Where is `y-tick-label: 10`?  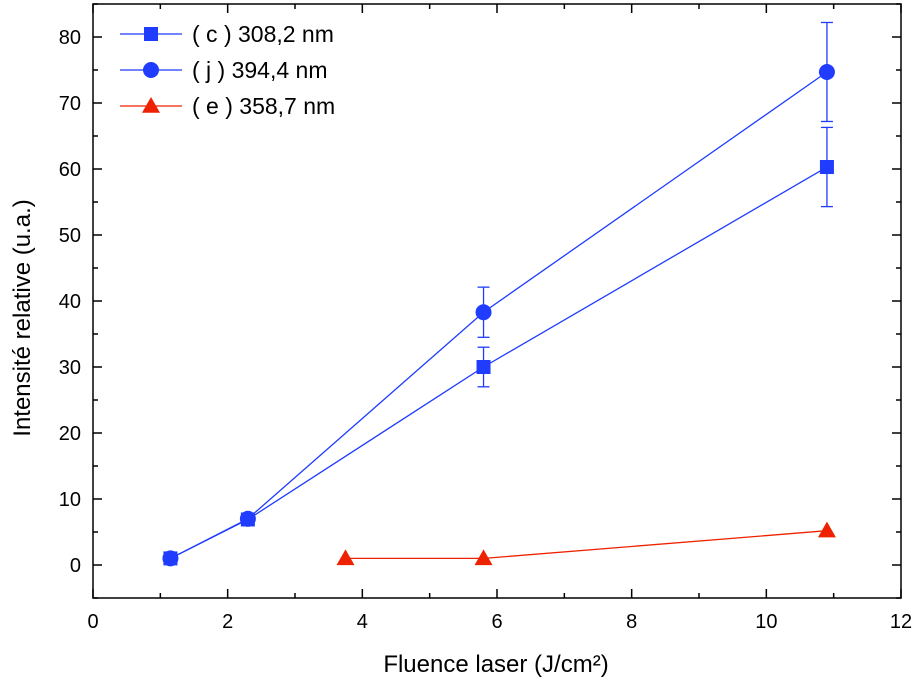 y-tick-label: 10 is located at coordinates (70, 500).